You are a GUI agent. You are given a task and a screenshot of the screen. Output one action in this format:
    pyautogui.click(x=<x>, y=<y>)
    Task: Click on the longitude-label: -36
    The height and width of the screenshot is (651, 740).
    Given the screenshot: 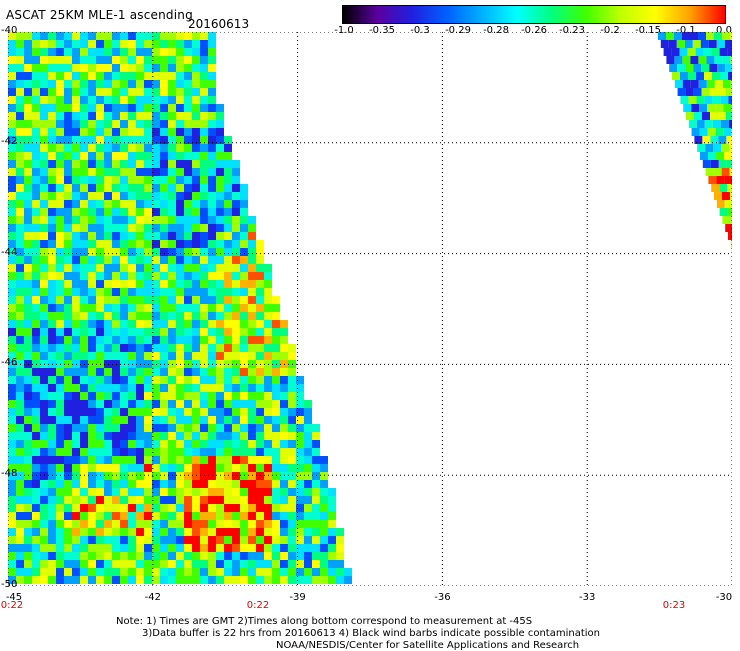 What is the action you would take?
    pyautogui.click(x=442, y=597)
    